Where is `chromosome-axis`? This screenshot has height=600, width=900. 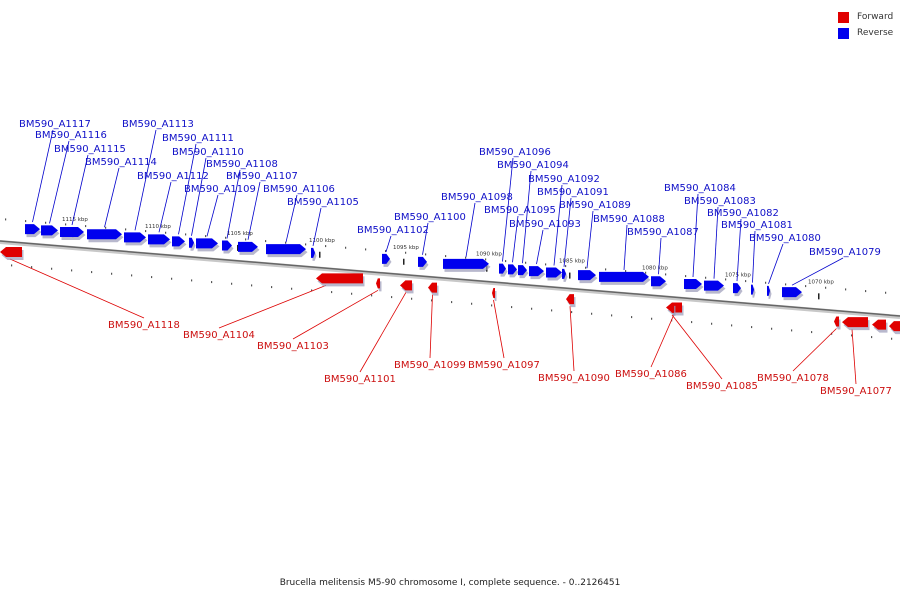
chromosome-axis is located at coordinates (450, 278).